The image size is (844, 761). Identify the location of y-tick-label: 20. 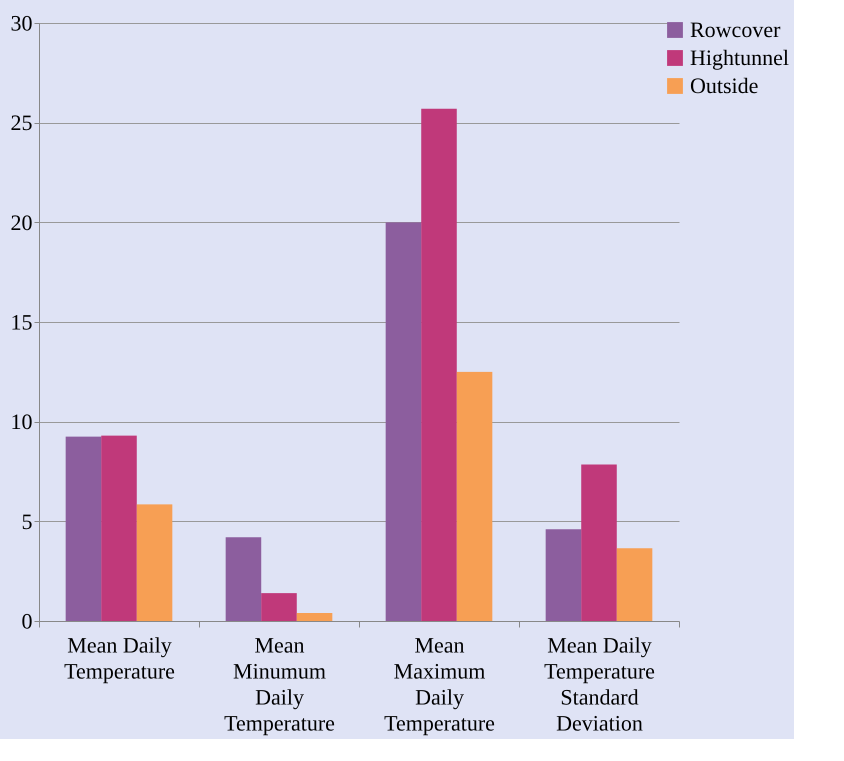
(21, 222).